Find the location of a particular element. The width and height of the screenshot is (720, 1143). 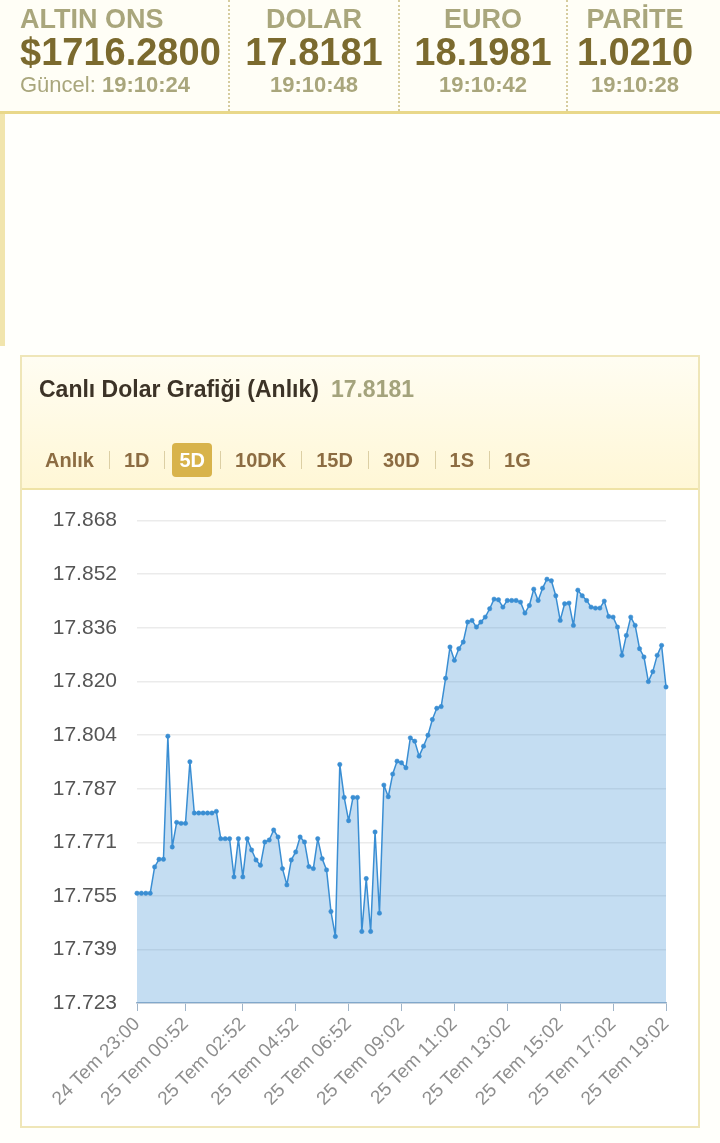

chart-subtitle: 17.8181 is located at coordinates (372, 389).